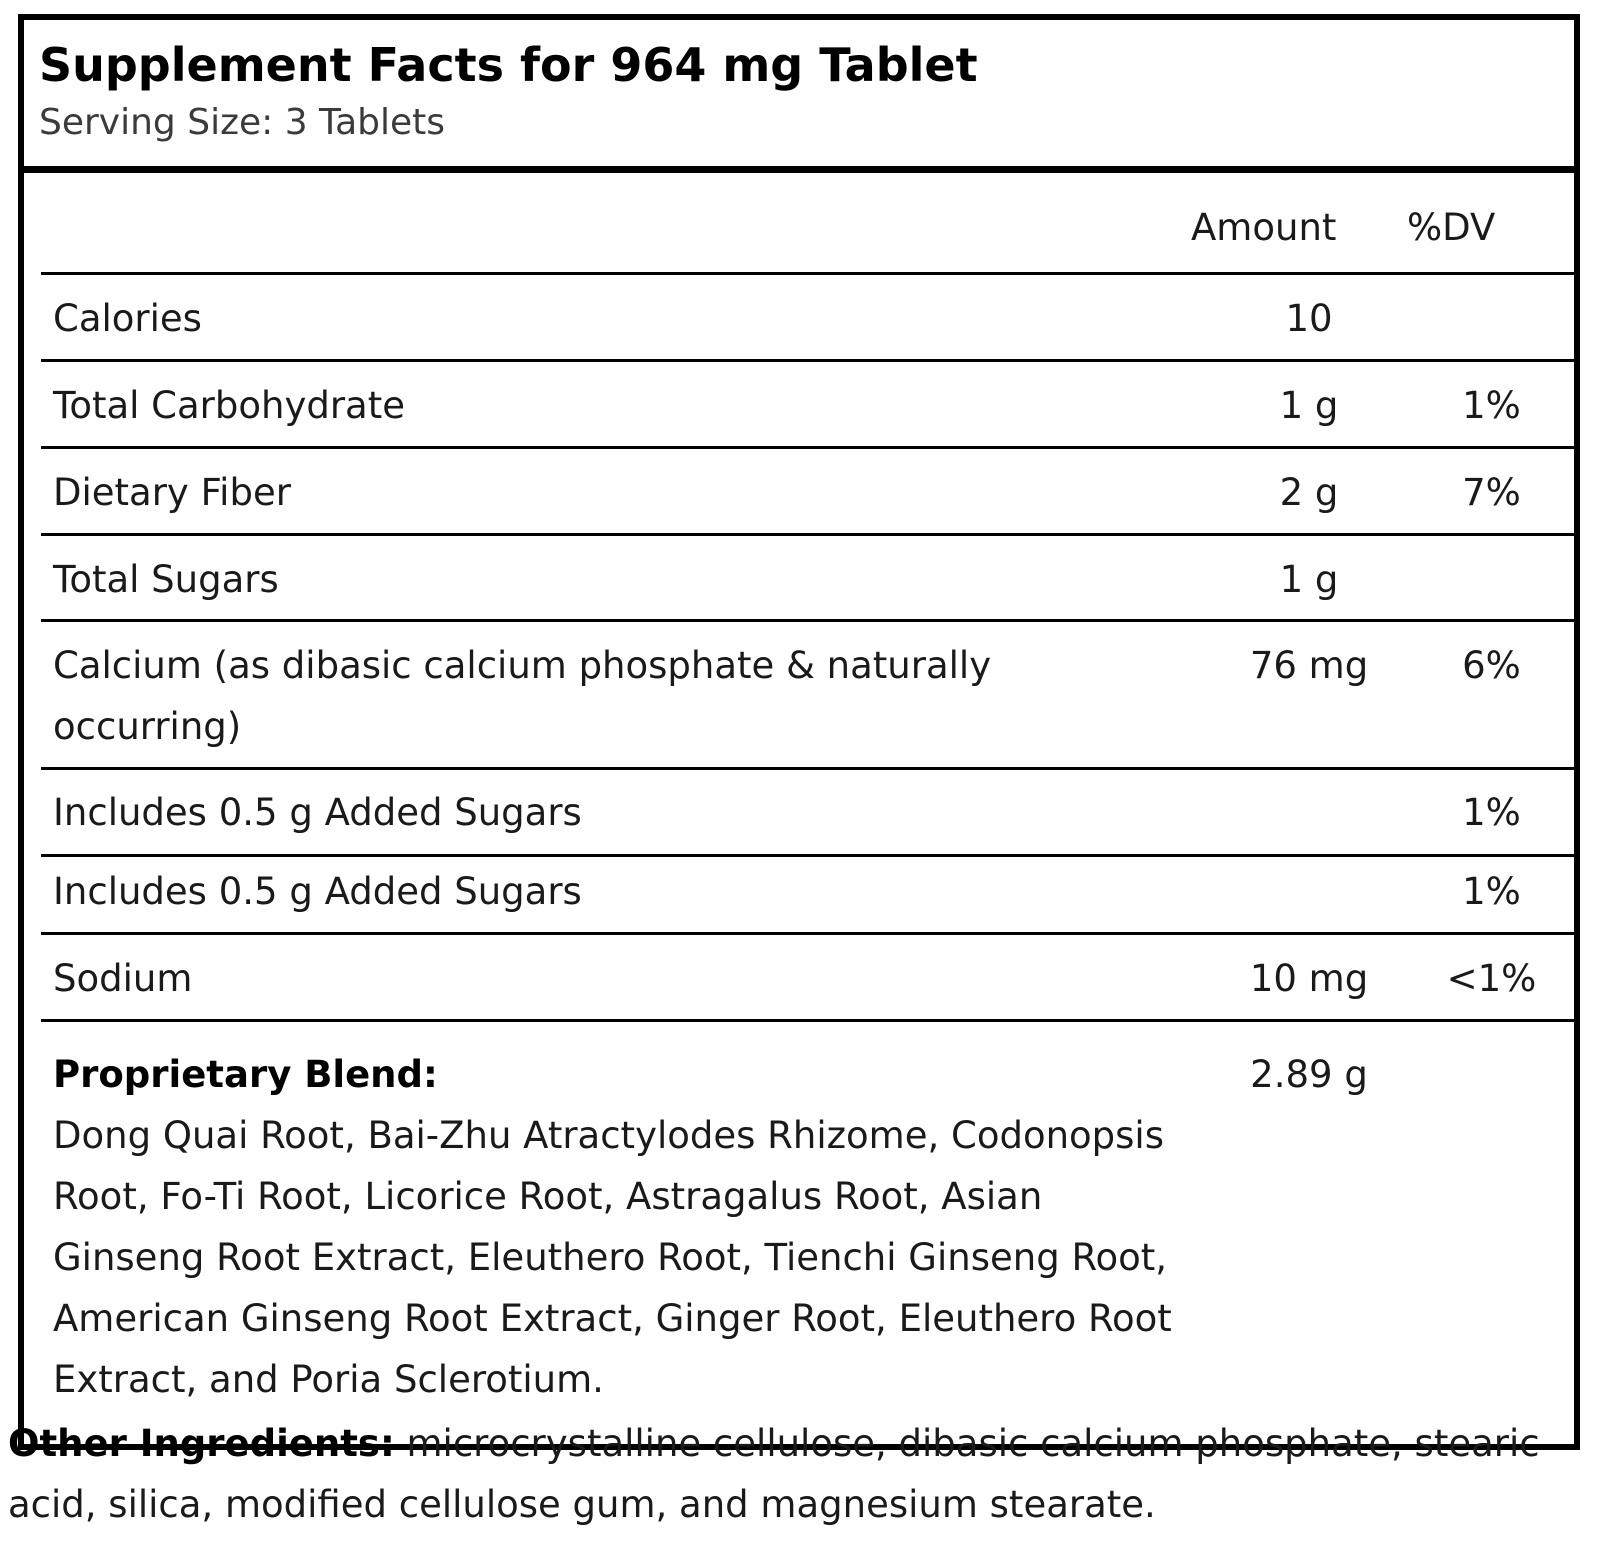  What do you see at coordinates (1309, 978) in the screenshot?
I see `nutrient-amount: 10 mg` at bounding box center [1309, 978].